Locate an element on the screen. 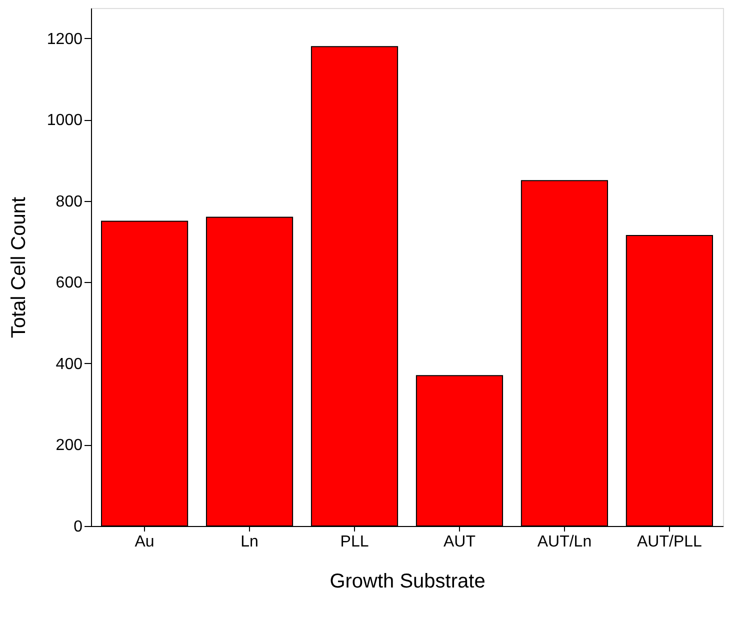 The height and width of the screenshot is (617, 754). x-tick-label: Au is located at coordinates (144, 542).